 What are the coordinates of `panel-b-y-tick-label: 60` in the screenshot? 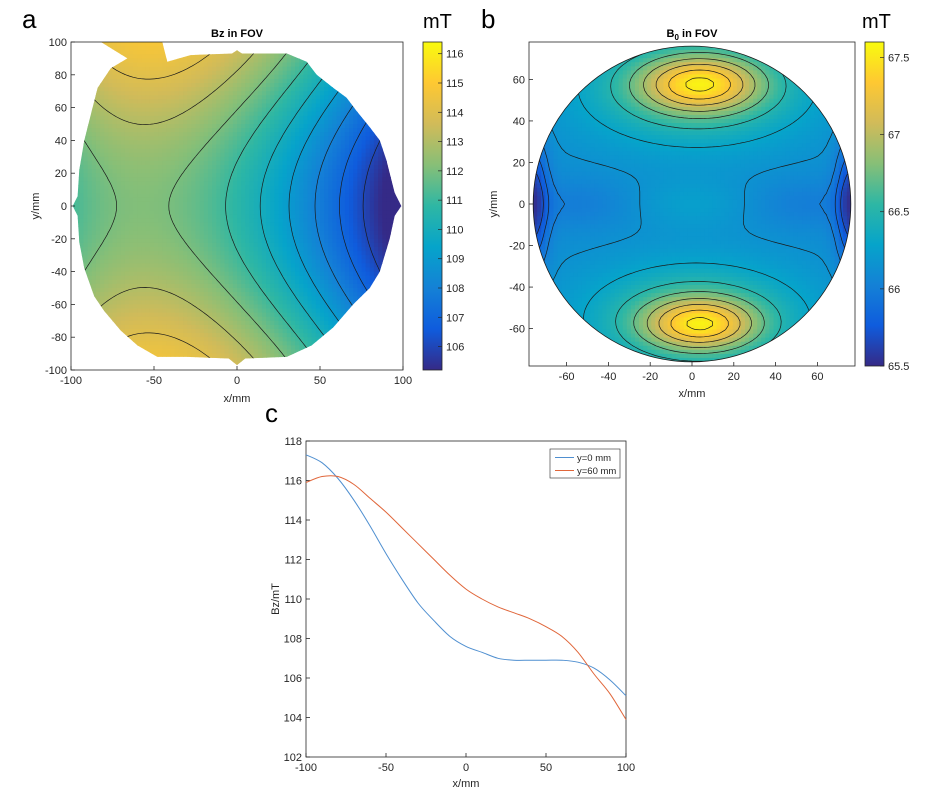 It's located at (519, 80).